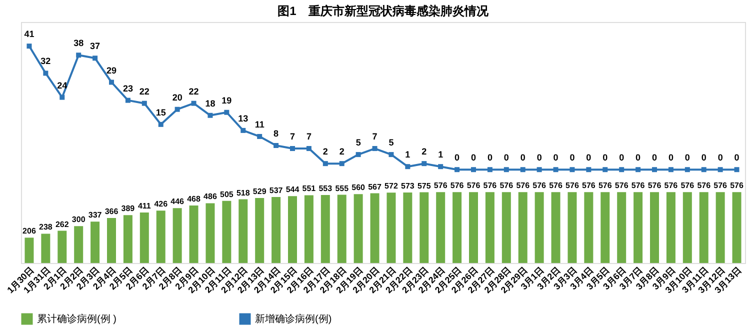 The height and width of the screenshot is (332, 750). Describe the element at coordinates (276, 190) in the screenshot. I see `data-label: 537` at that location.